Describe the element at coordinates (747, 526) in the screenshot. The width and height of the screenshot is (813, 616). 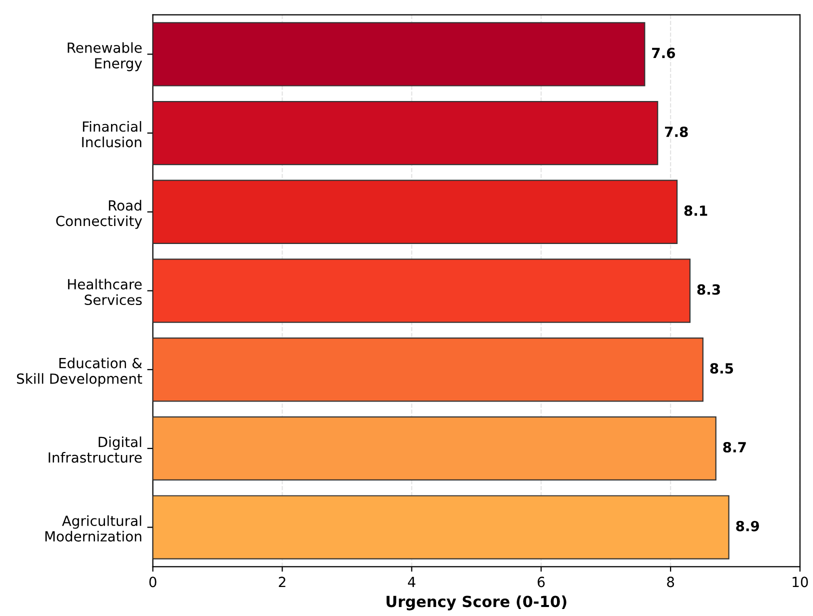
I see `data-label: 8.9` at that location.